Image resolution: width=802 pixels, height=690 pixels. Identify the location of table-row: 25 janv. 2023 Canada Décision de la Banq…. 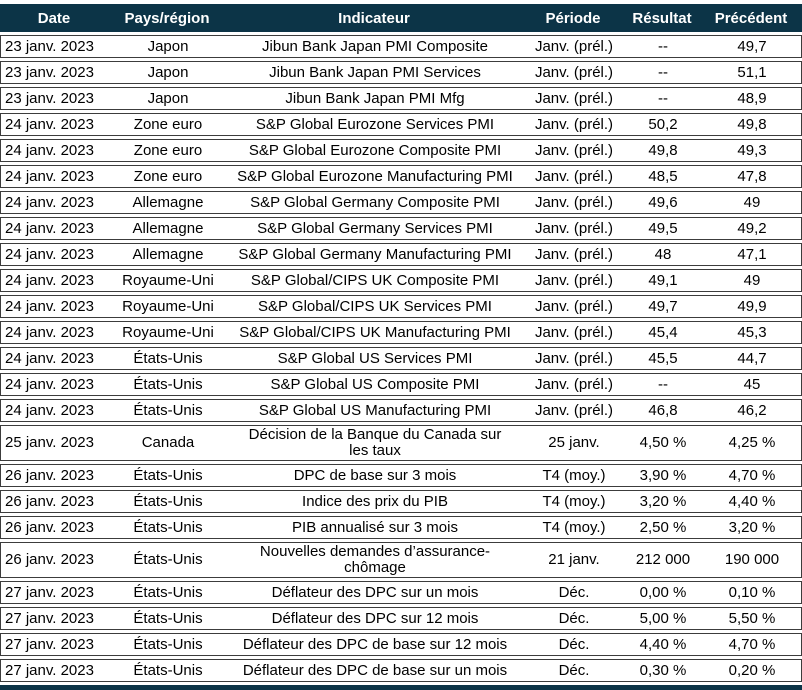
(401, 443).